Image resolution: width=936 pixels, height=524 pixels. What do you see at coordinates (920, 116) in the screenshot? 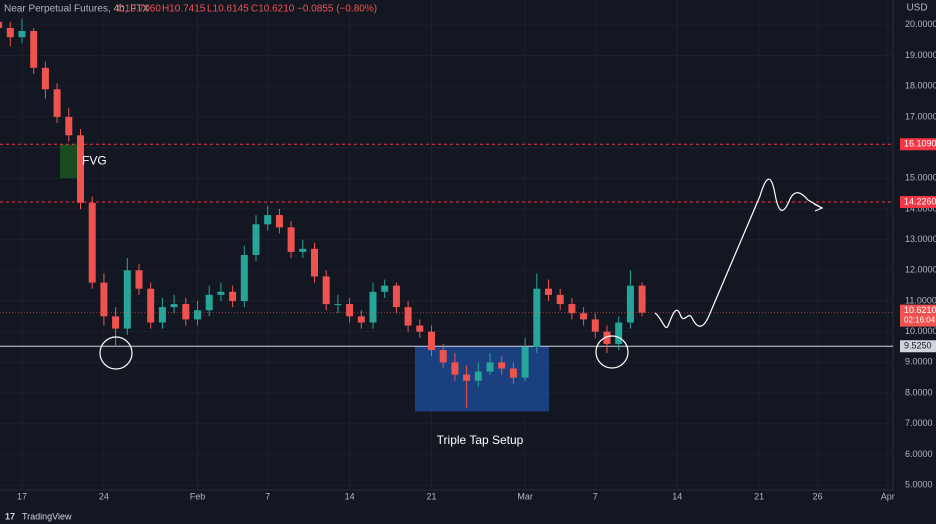
I see `y-tick-label: 17.0000` at bounding box center [920, 116].